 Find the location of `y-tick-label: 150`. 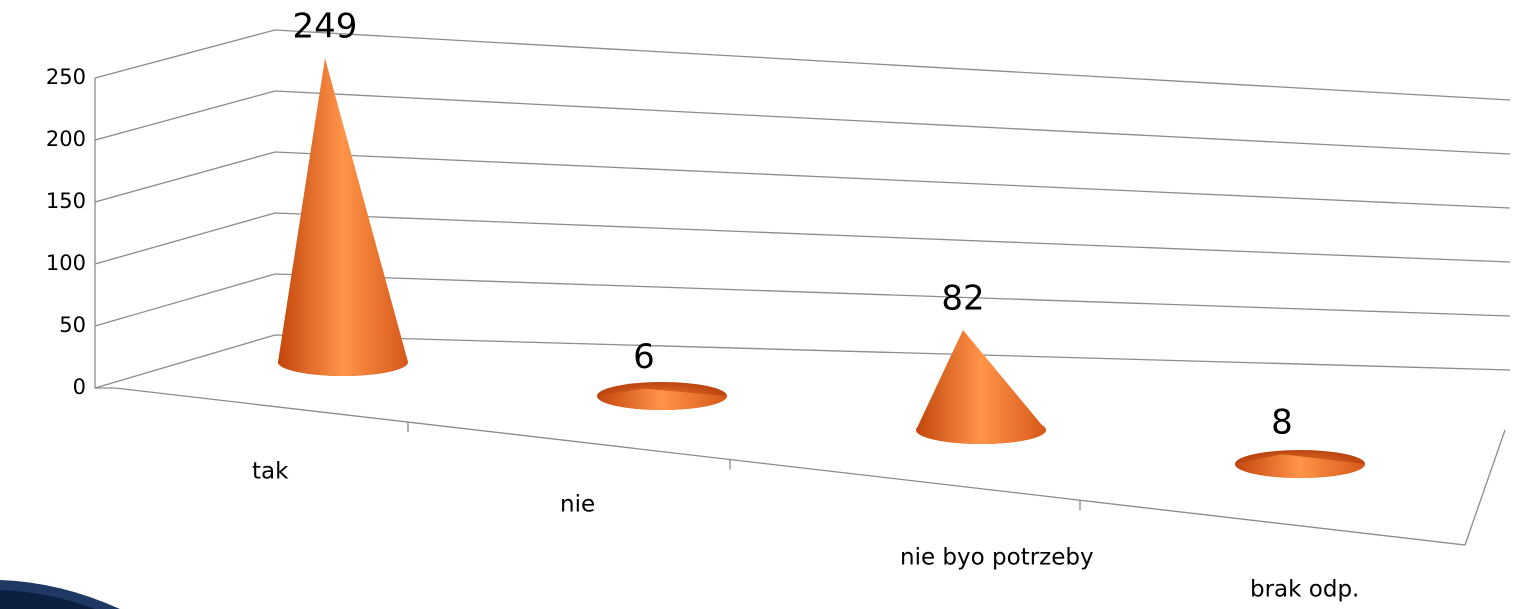

y-tick-label: 150 is located at coordinates (66, 201).